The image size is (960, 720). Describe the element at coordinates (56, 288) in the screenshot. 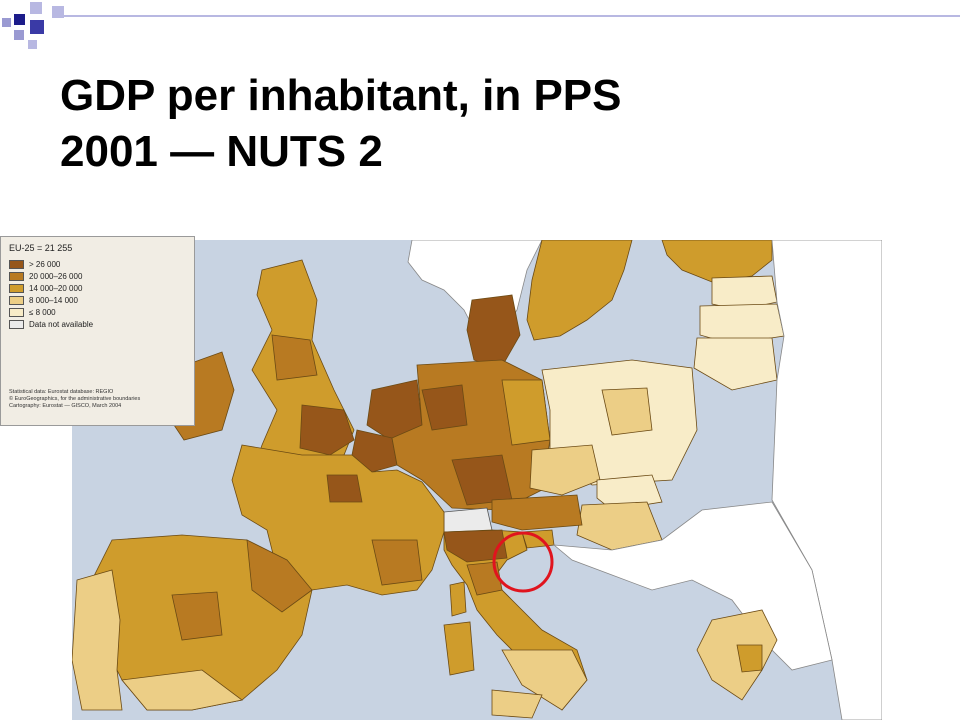

I see `legend-label: 14 000–20 000` at that location.